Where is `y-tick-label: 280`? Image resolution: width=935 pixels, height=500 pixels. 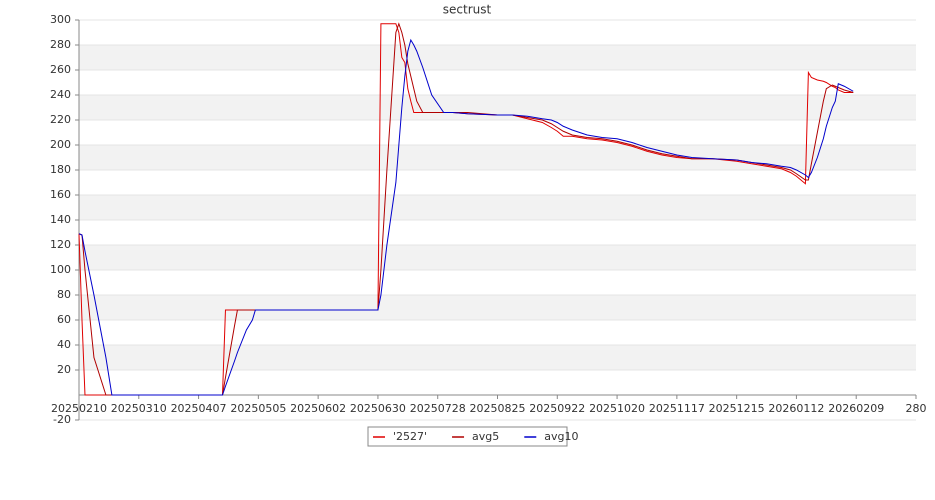
y-tick-label: 280 is located at coordinates (60, 44).